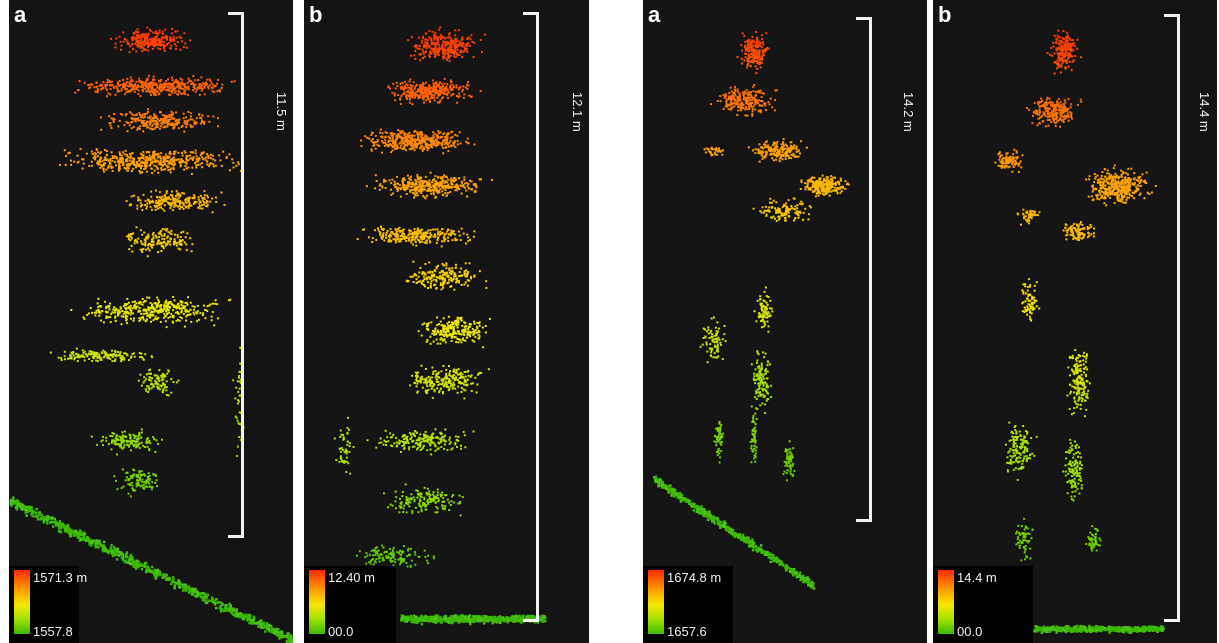 The width and height of the screenshot is (1219, 643). I want to click on height-label: 14.2 m, so click(908, 112).